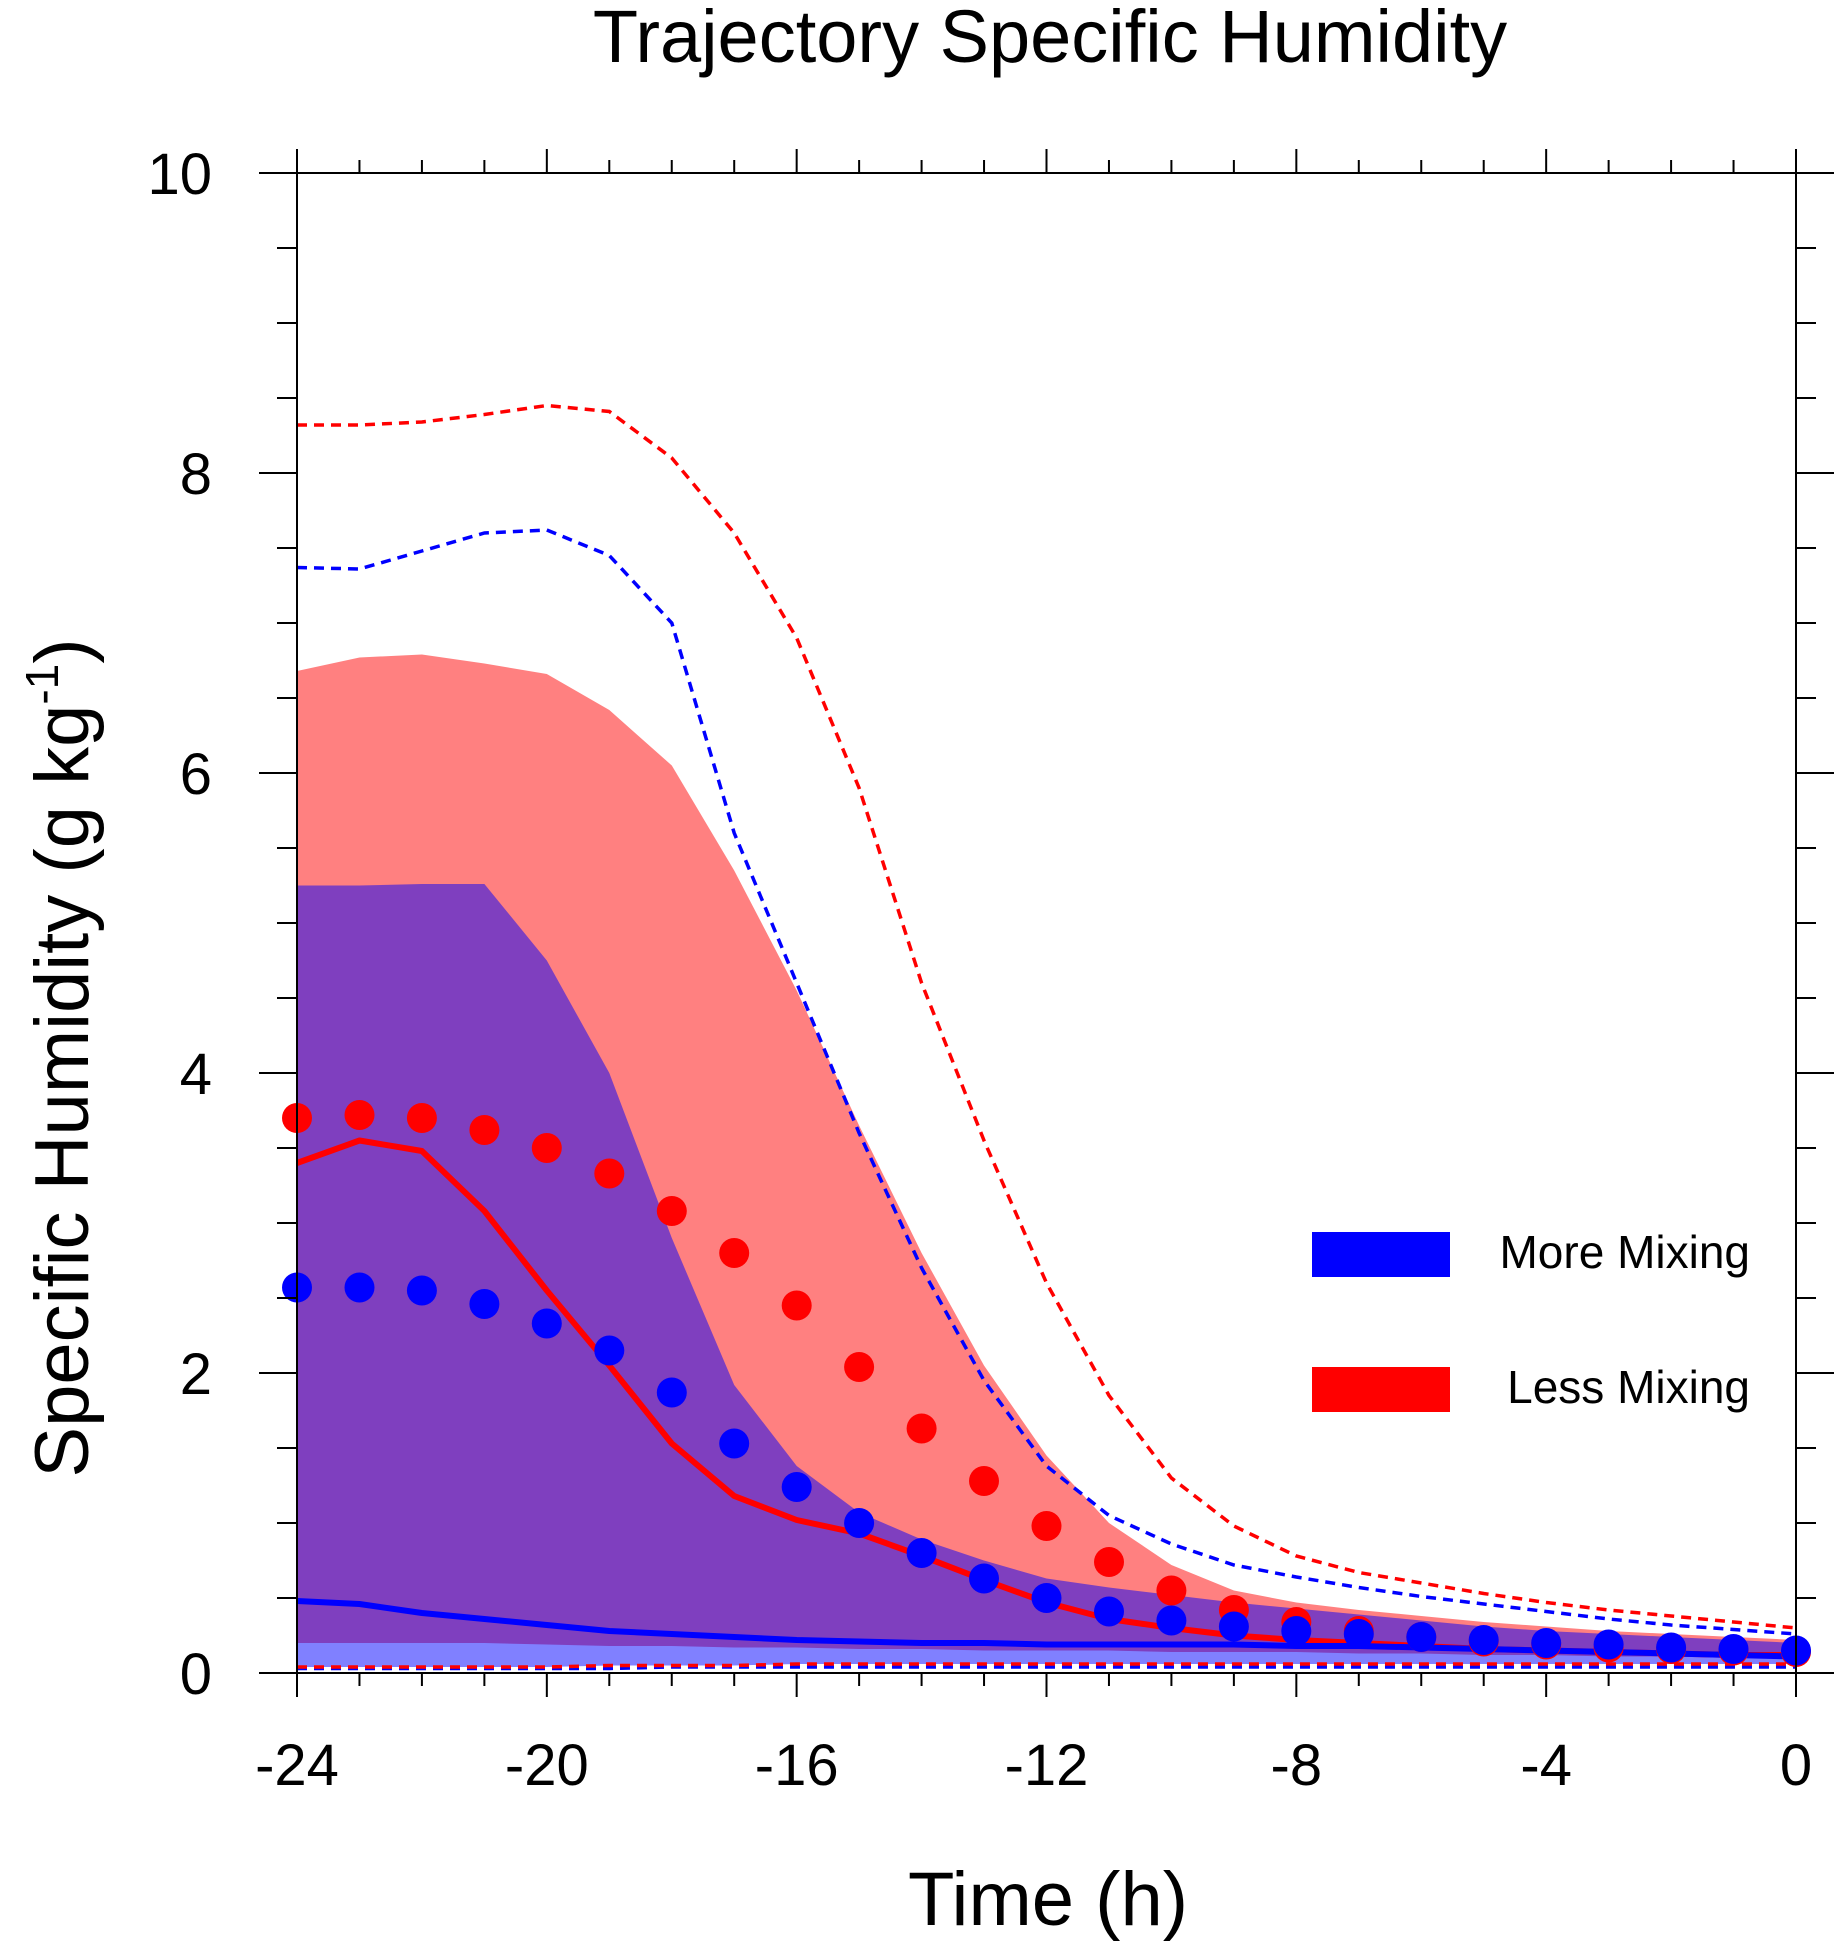  I want to click on y-tick-label: 4, so click(196, 1074).